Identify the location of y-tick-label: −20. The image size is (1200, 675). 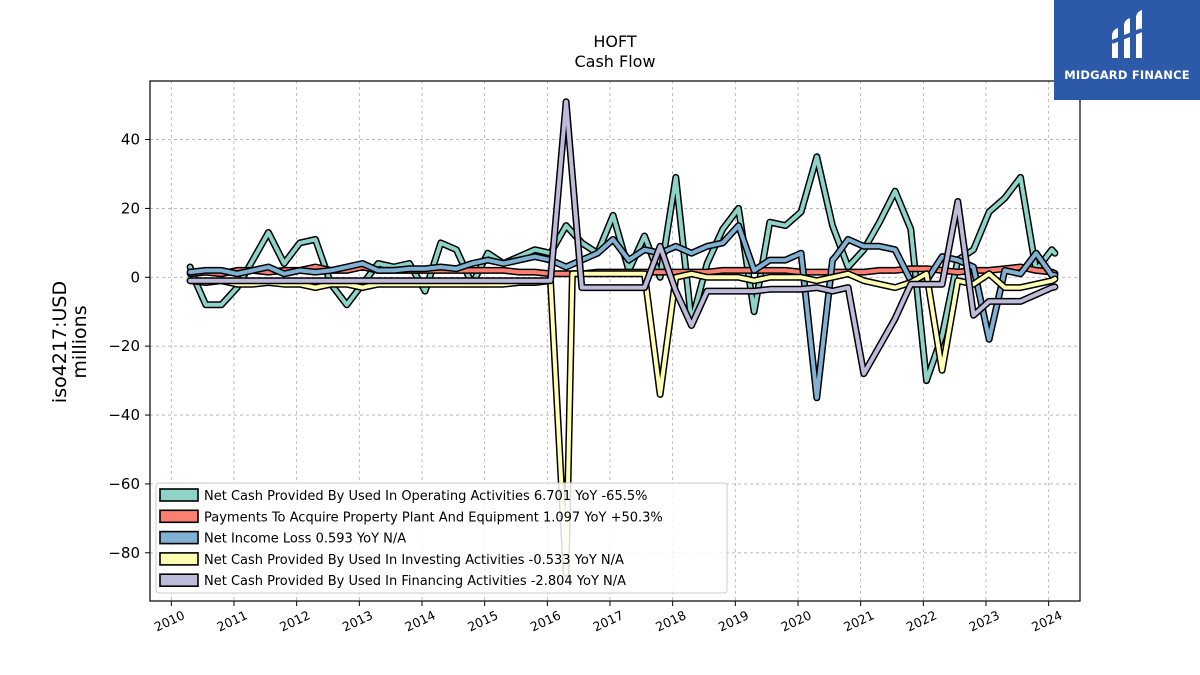
(124, 346).